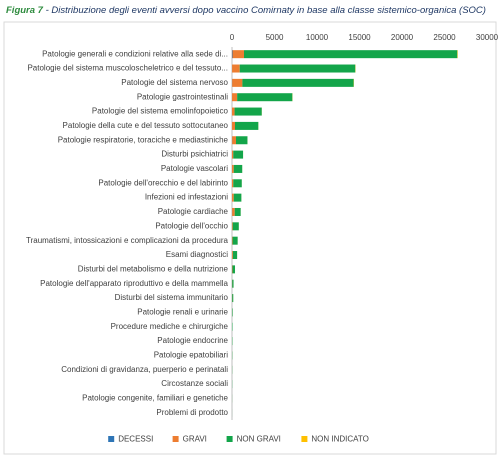 This screenshot has height=462, width=500. Describe the element at coordinates (170, 326) in the screenshot. I see `y-tick-label: Procedure mediche e chirurgiche` at that location.